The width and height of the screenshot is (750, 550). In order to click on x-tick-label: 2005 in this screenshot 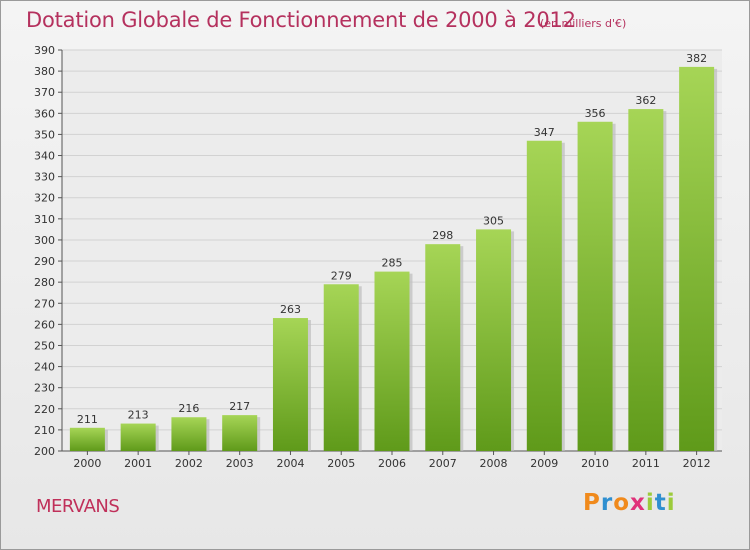, I will do `click(341, 463)`.